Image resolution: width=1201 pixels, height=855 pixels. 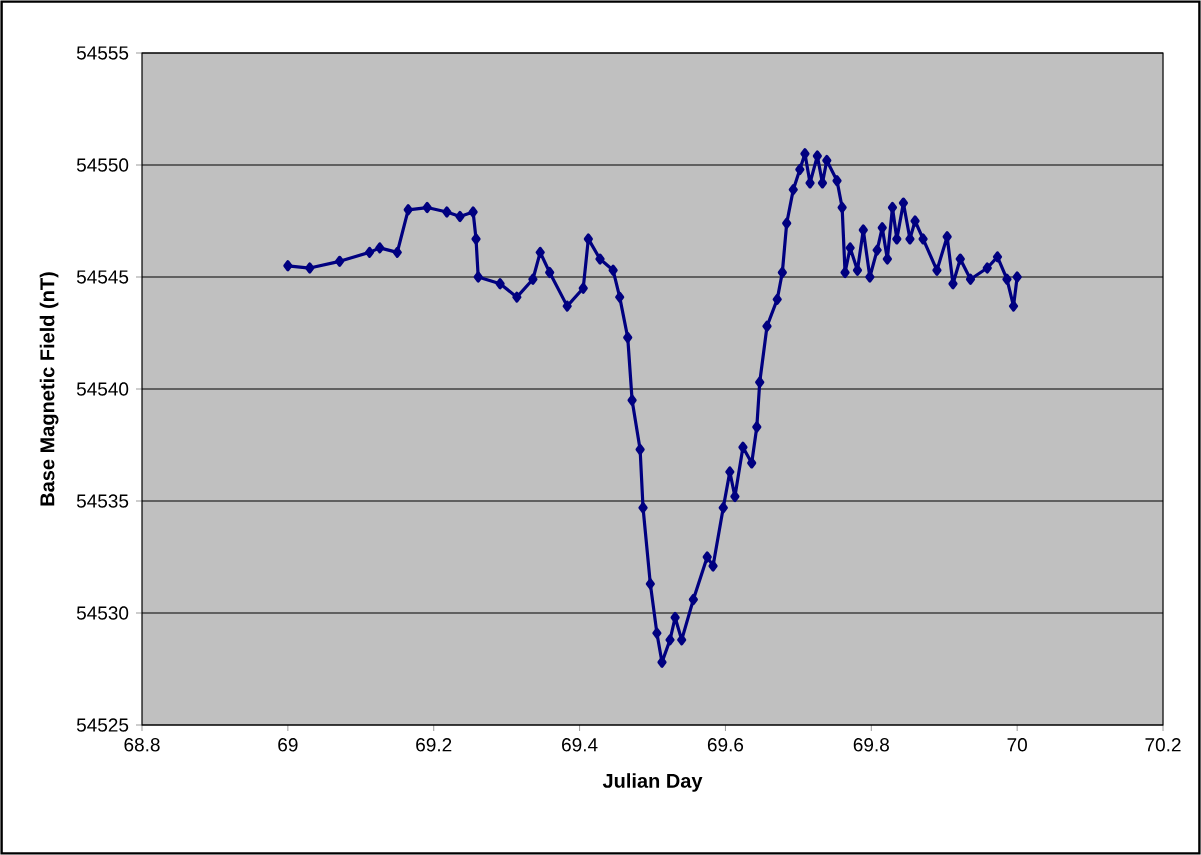 I want to click on y-tick-label: 54555, so click(x=102, y=53).